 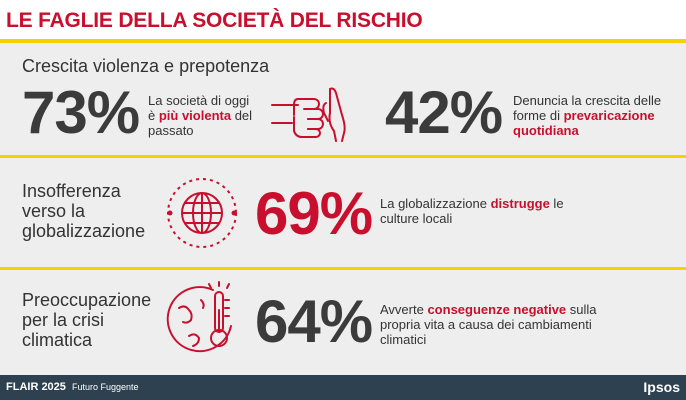 What do you see at coordinates (313, 116) in the screenshot?
I see `fist-and-hand-icon` at bounding box center [313, 116].